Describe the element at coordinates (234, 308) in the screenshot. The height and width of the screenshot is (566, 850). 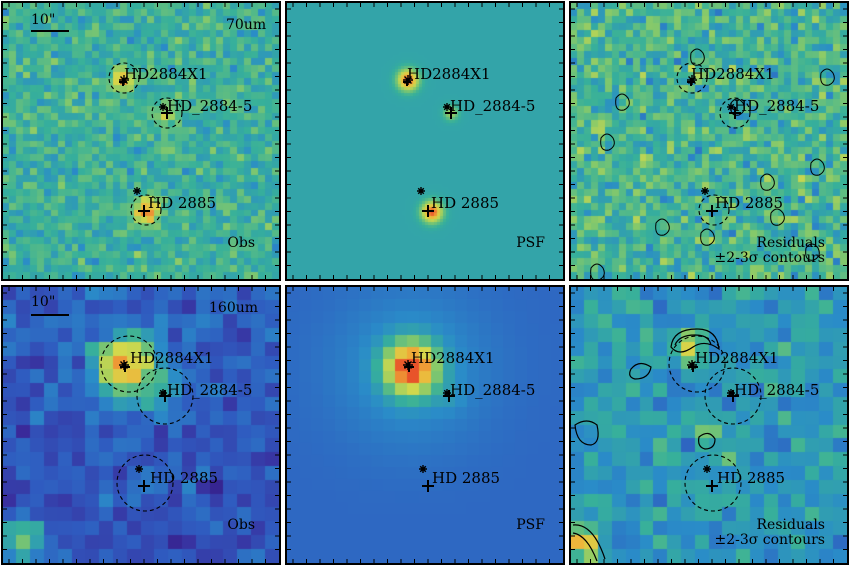
I see `band-label: 160um` at that location.